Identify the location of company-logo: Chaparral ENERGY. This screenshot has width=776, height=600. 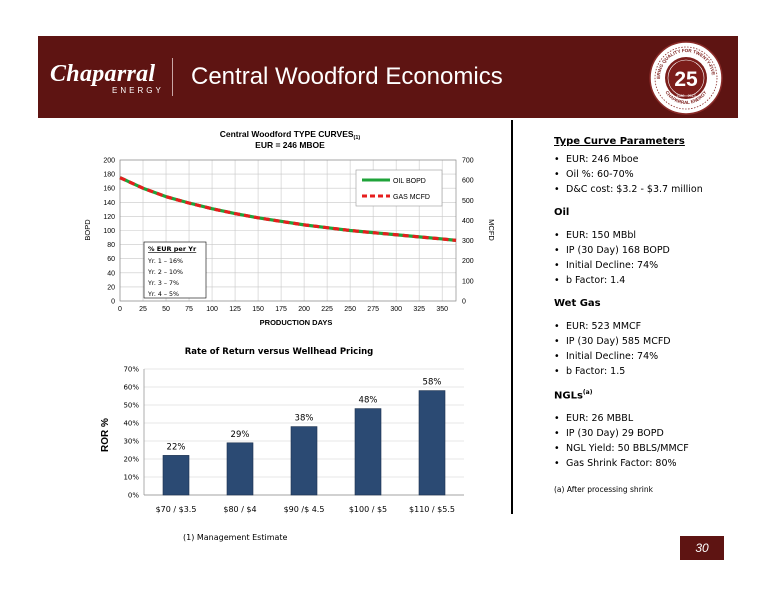
(107, 79).